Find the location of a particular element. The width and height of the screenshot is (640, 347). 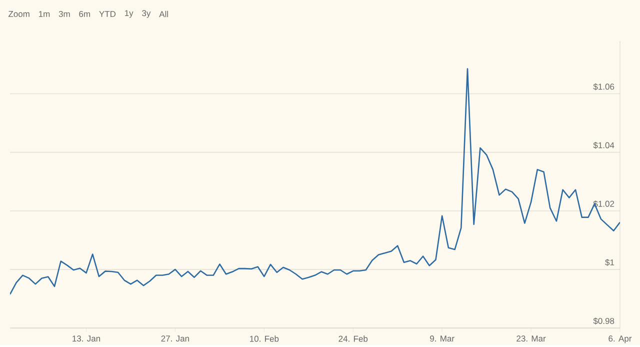

x-tick-label: 23. Mar is located at coordinates (531, 339).